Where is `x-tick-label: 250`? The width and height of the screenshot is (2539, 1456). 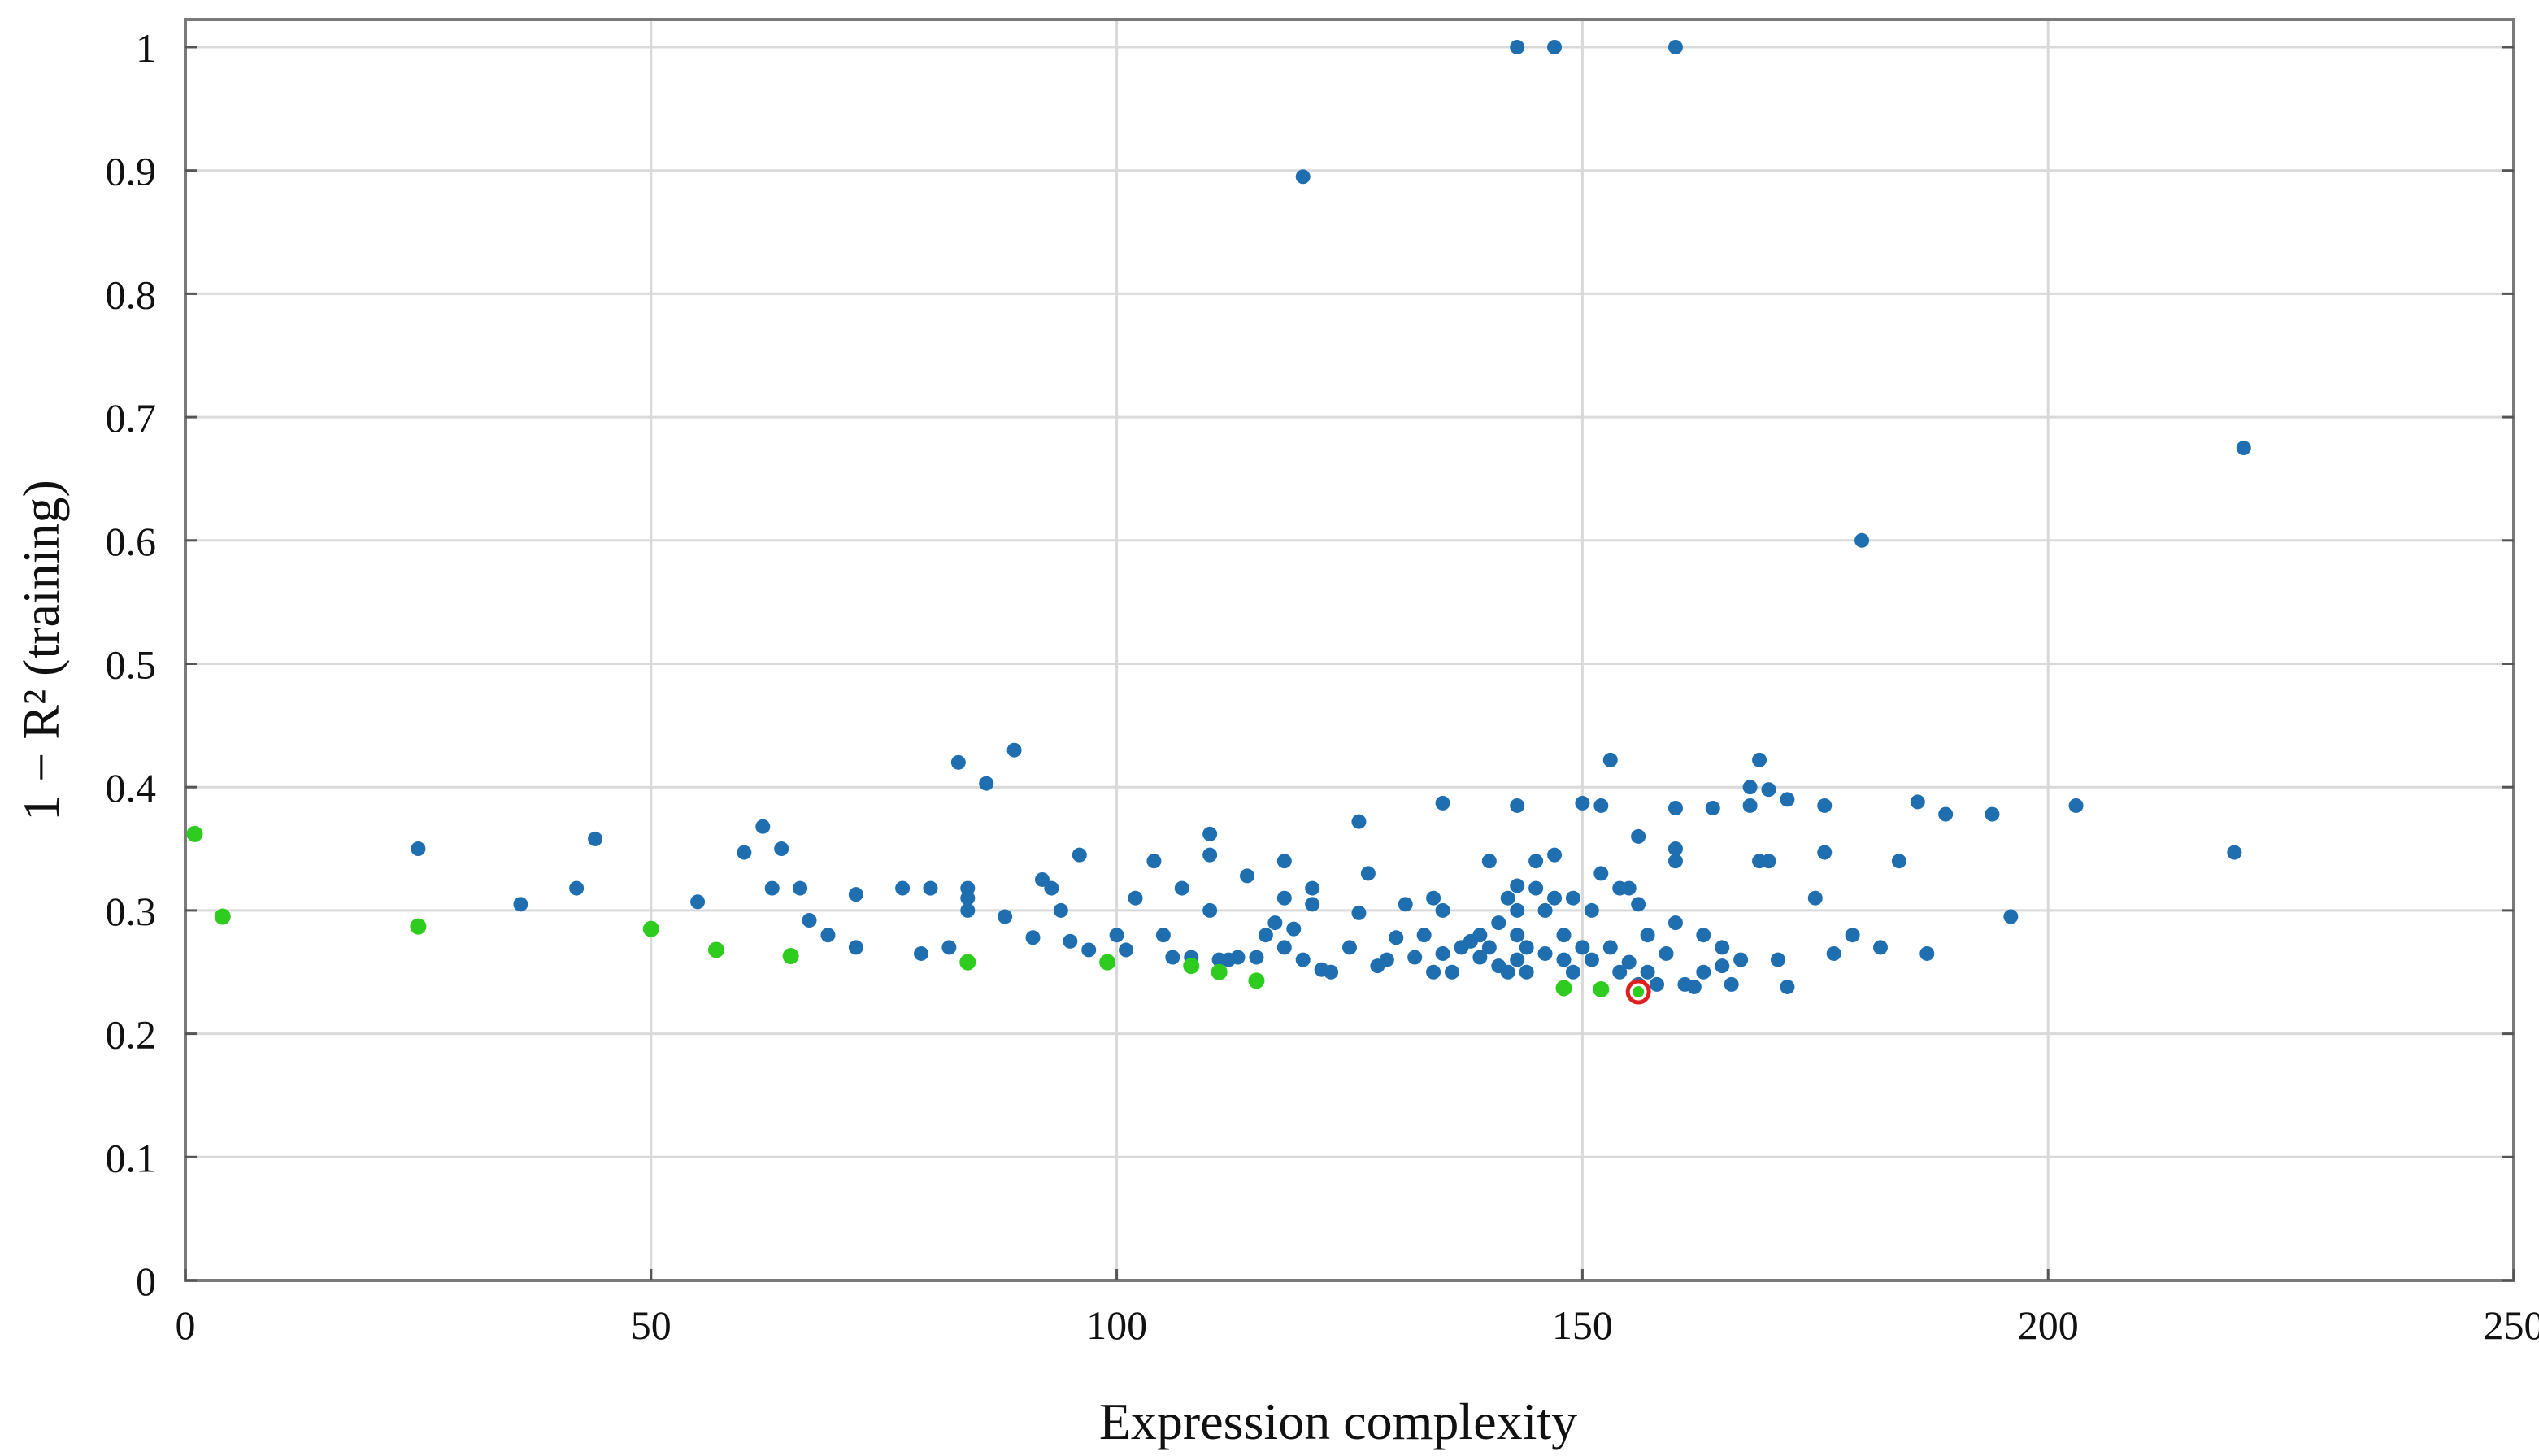 x-tick-label: 250 is located at coordinates (2511, 1325).